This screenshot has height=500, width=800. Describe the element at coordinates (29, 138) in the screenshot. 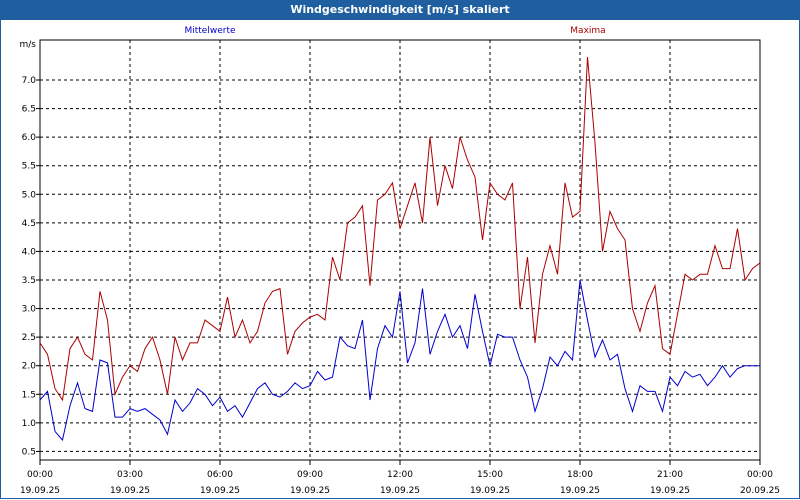

I see `y-tick-label: 6.0` at that location.